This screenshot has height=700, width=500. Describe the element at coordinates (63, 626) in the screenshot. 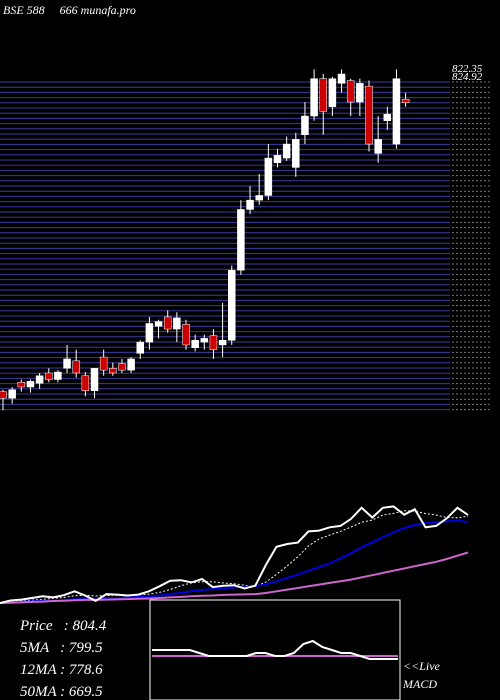

I see `legend-text: Price : 804.4` at that location.